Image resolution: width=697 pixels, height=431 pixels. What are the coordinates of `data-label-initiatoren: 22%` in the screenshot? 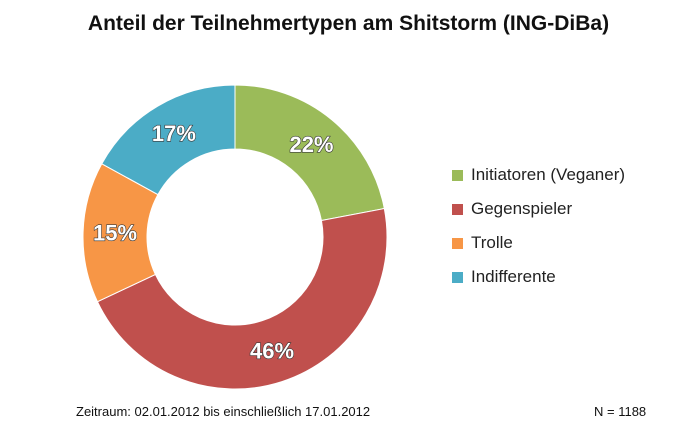 It's located at (311, 144).